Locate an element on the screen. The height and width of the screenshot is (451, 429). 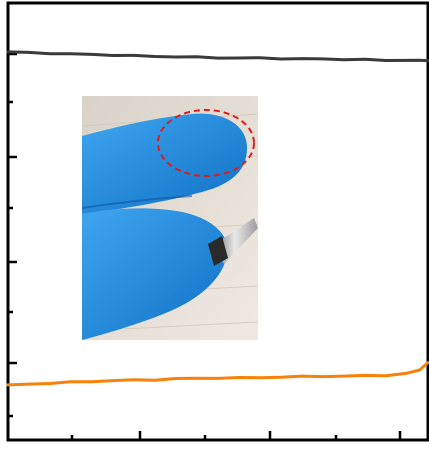
finger-crease is located at coordinates (137, 202).